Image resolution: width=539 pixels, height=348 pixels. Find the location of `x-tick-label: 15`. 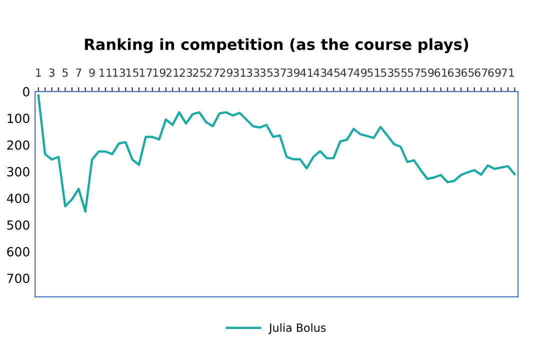

x-tick-label: 15 is located at coordinates (132, 72).